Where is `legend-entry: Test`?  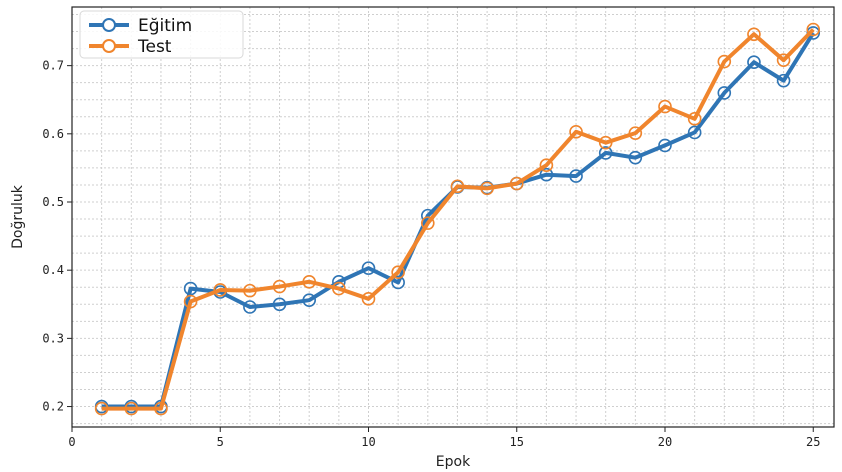
legend-entry: Test is located at coordinates (130, 47).